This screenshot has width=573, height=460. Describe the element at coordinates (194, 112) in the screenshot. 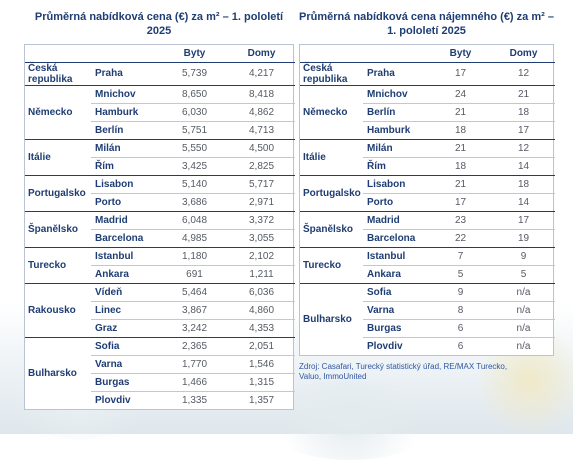

I see `apartments-value: 6,030` at that location.